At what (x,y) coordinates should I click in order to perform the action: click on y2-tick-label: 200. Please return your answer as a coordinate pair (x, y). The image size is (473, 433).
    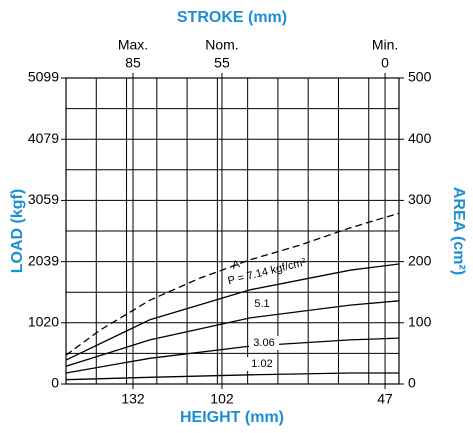
    Looking at the image, I should click on (420, 260).